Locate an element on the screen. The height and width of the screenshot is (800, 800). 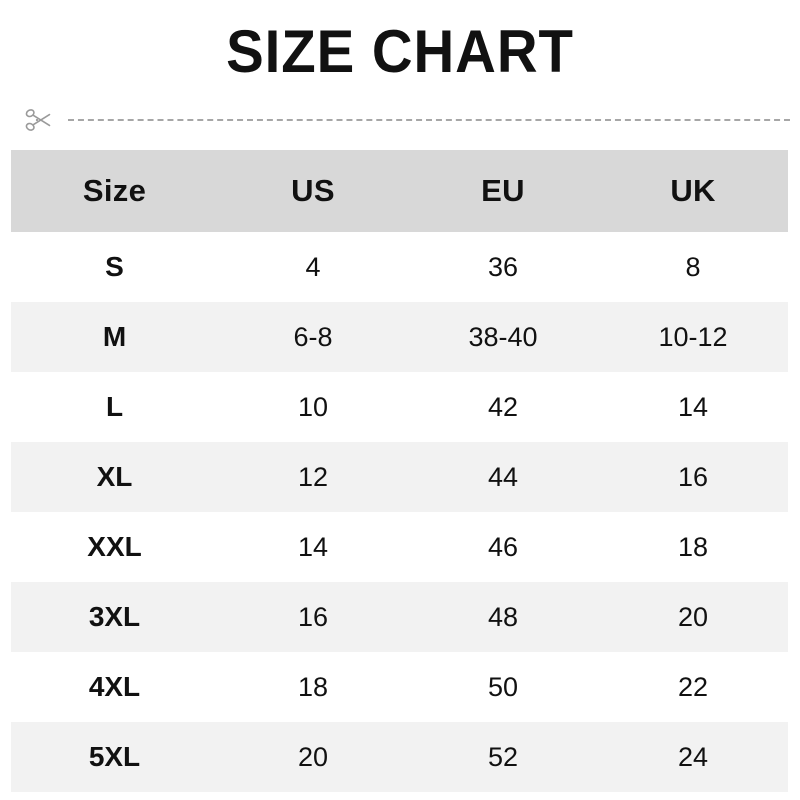
cell-eu: 38-40 is located at coordinates (503, 336).